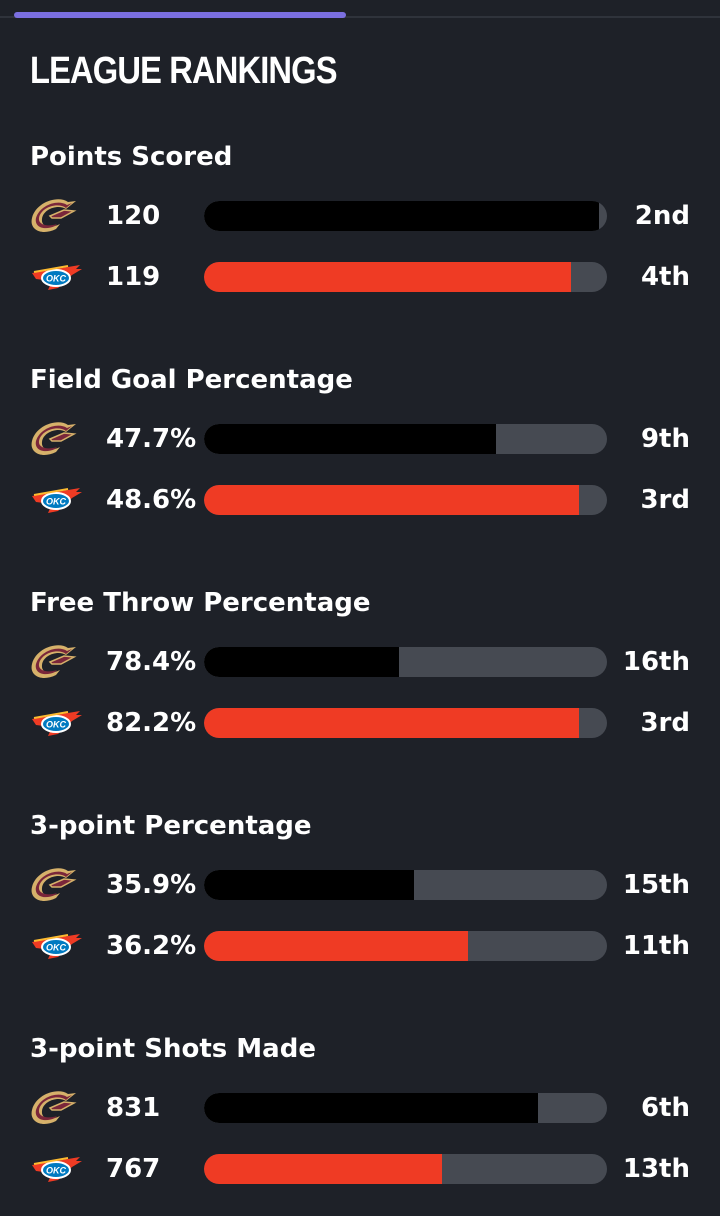 The image size is (720, 1216). Describe the element at coordinates (665, 277) in the screenshot. I see `league-rank: 4th` at that location.